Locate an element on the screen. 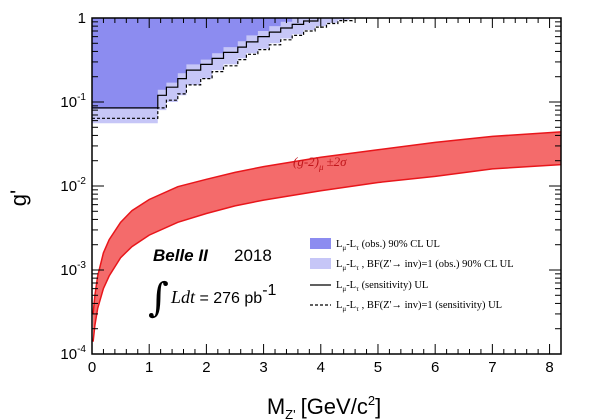 The width and height of the screenshot is (589, 420). sensitivity-inv-line is located at coordinates (222, 68).